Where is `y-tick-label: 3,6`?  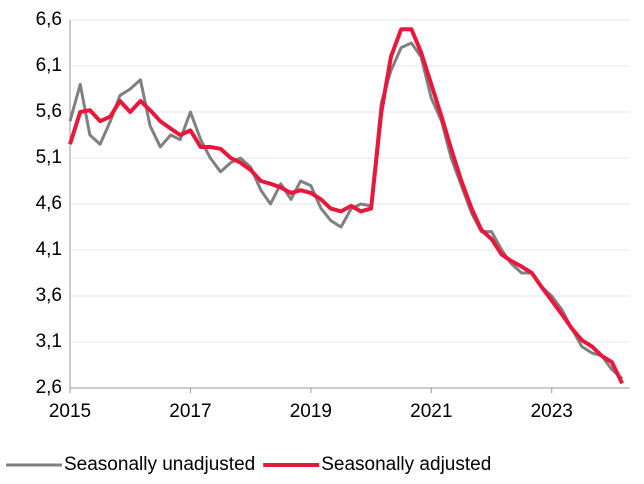
y-tick-label: 3,6 is located at coordinates (49, 295).